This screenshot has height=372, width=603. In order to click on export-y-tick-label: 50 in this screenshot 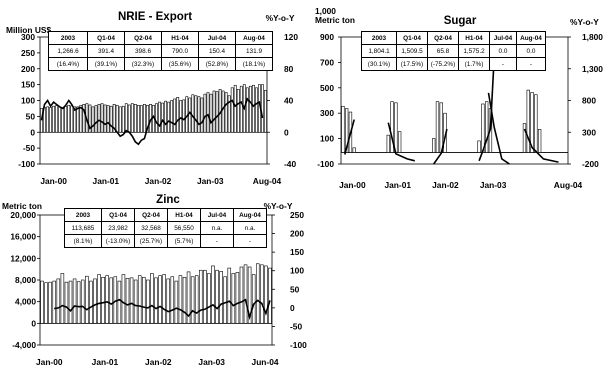, I will do `click(31, 116)`.